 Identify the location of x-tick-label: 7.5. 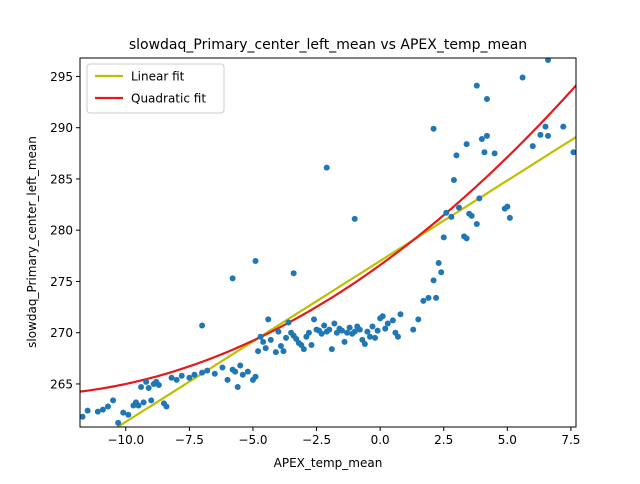
(570, 440).